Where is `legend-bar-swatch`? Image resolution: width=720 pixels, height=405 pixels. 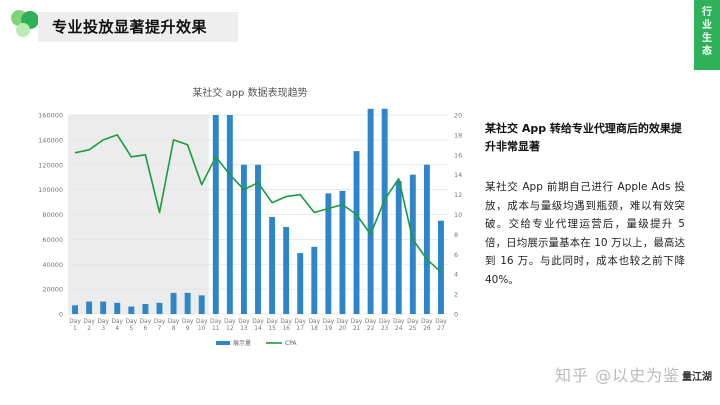 legend-bar-swatch is located at coordinates (223, 343).